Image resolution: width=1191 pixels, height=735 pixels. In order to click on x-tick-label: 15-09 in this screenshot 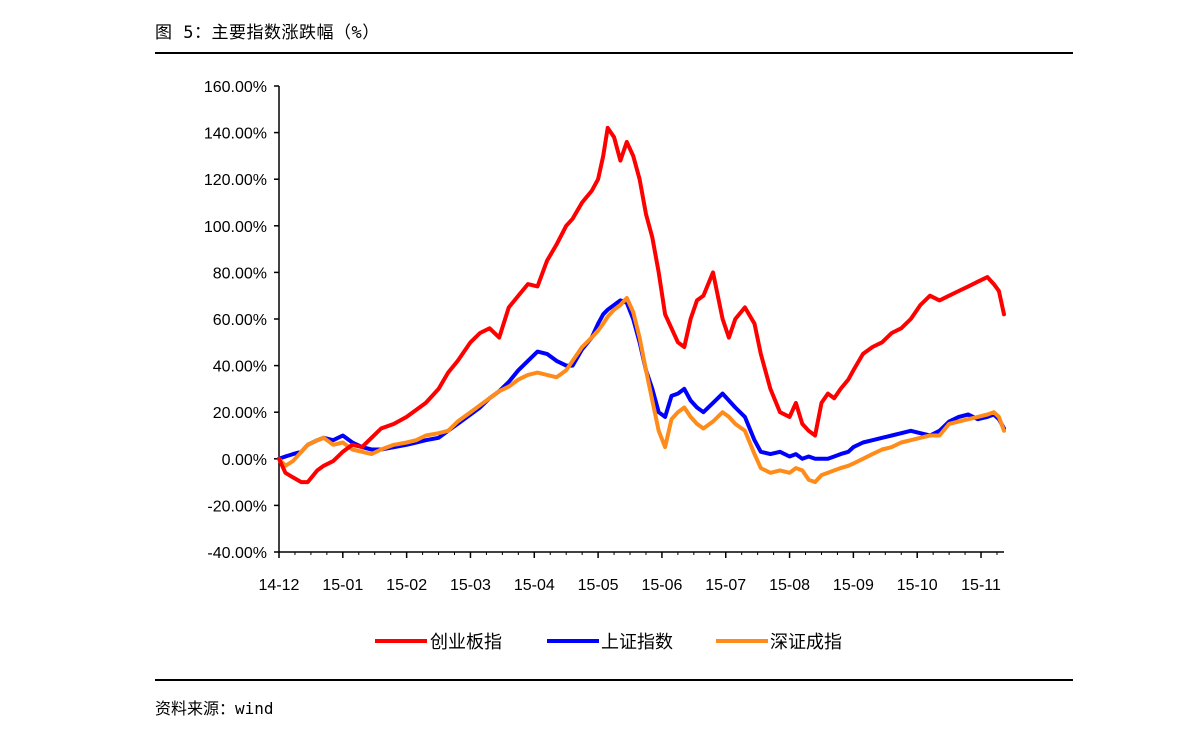, I will do `click(853, 585)`.